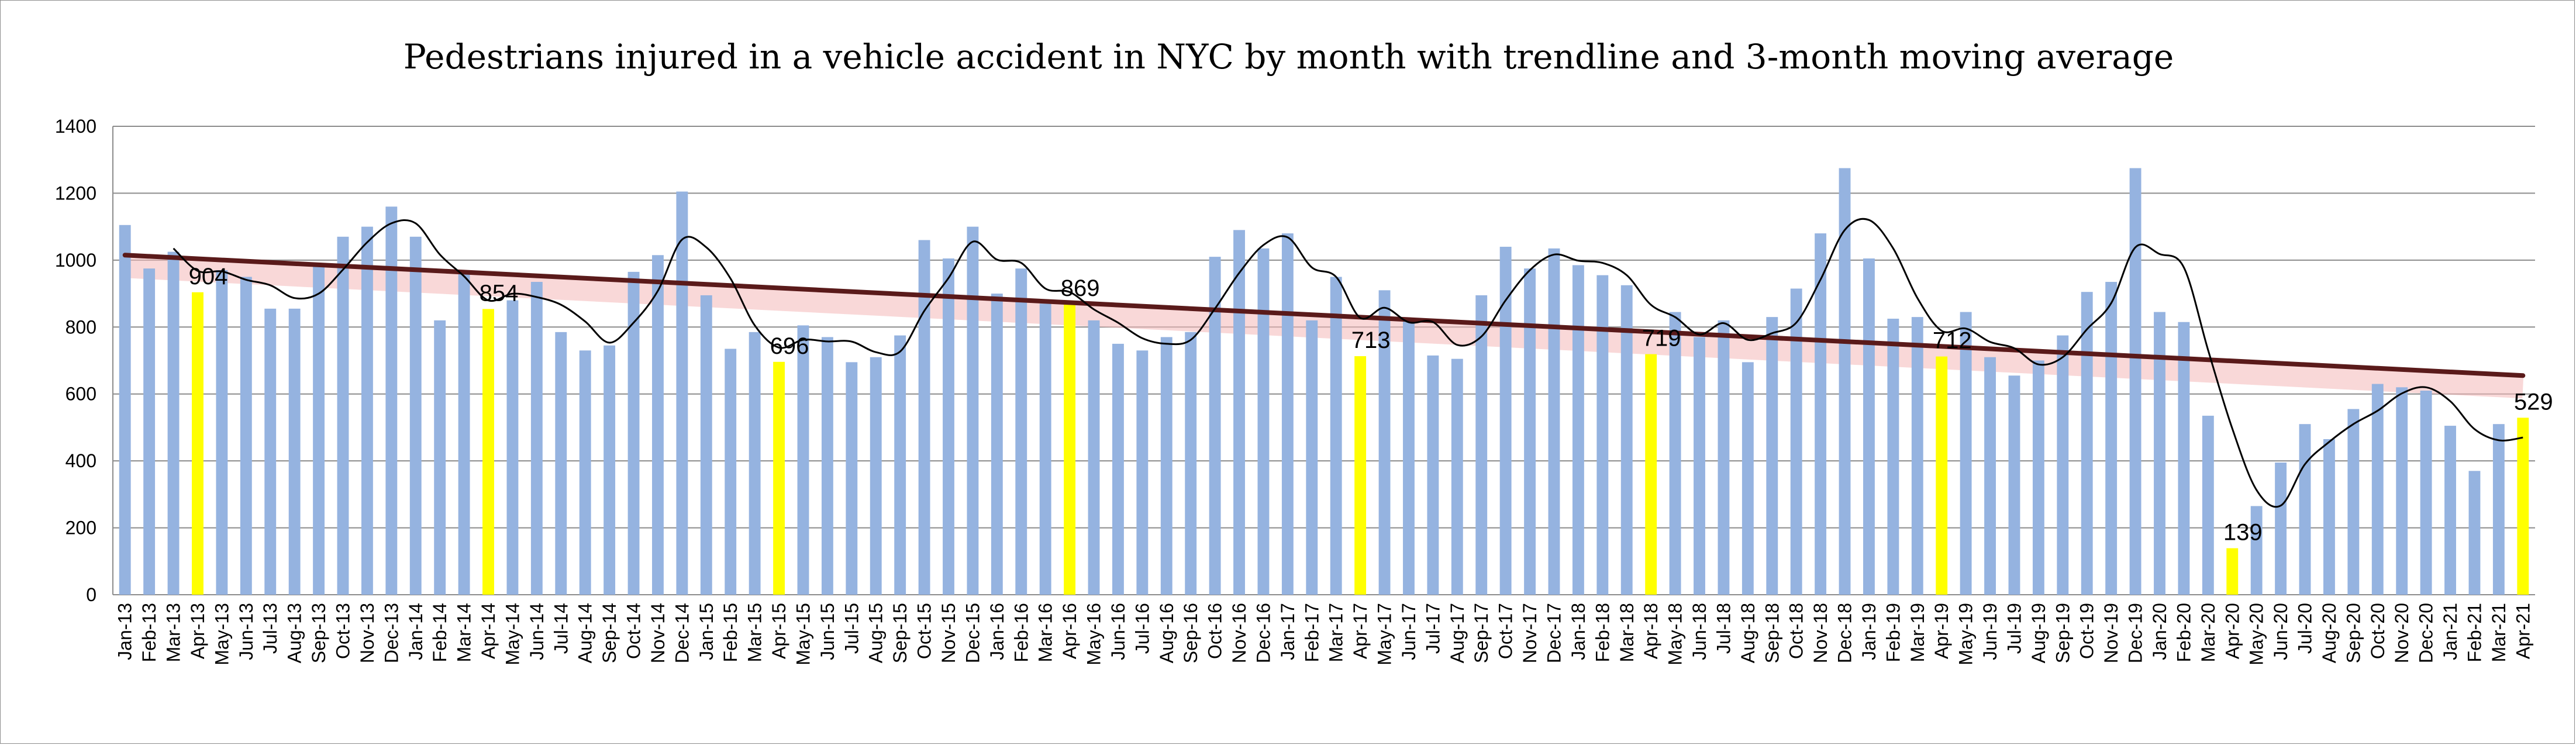 The height and width of the screenshot is (745, 2576). What do you see at coordinates (2243, 532) in the screenshot?
I see `data-label: 139` at bounding box center [2243, 532].